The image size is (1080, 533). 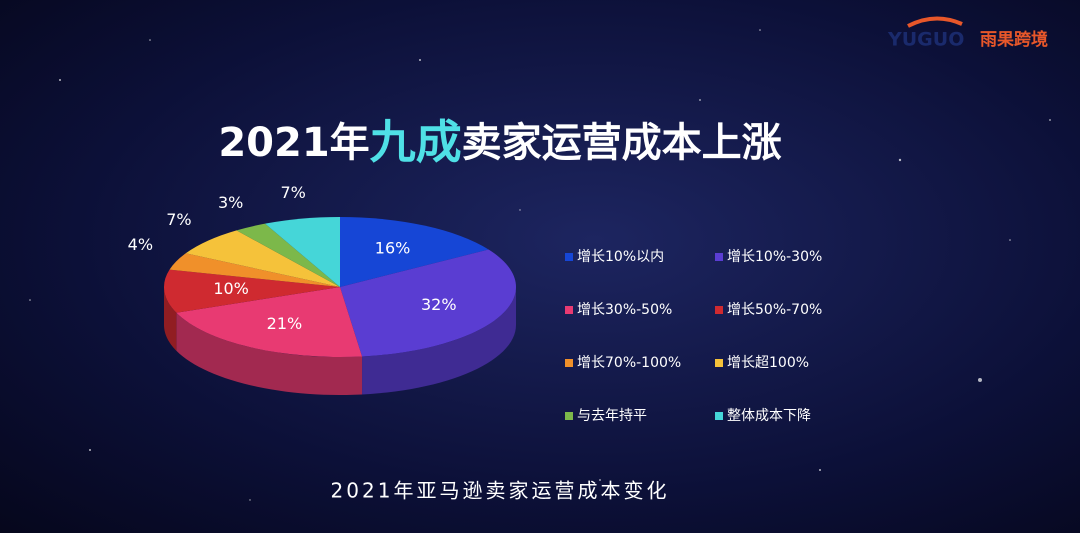 I want to click on logo-swoosh, so click(x=935, y=22).